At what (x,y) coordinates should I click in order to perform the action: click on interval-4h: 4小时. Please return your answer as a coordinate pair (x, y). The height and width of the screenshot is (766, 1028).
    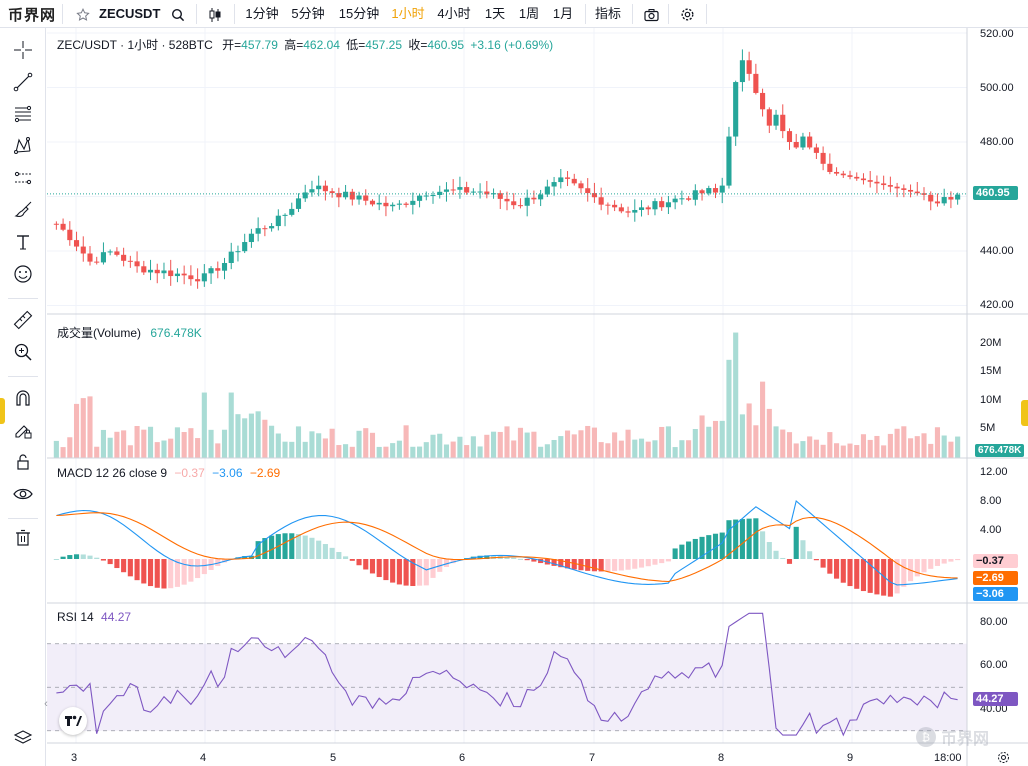
    Looking at the image, I should click on (454, 13).